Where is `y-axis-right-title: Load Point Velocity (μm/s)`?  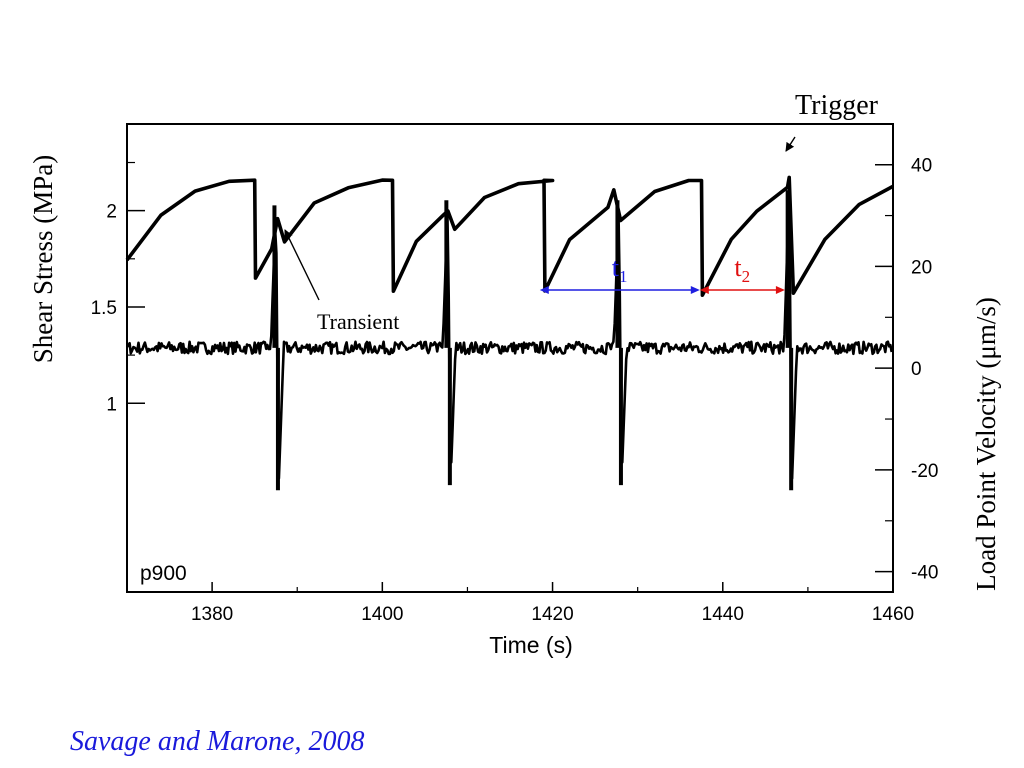
y-axis-right-title: Load Point Velocity (μm/s) is located at coordinates (986, 444).